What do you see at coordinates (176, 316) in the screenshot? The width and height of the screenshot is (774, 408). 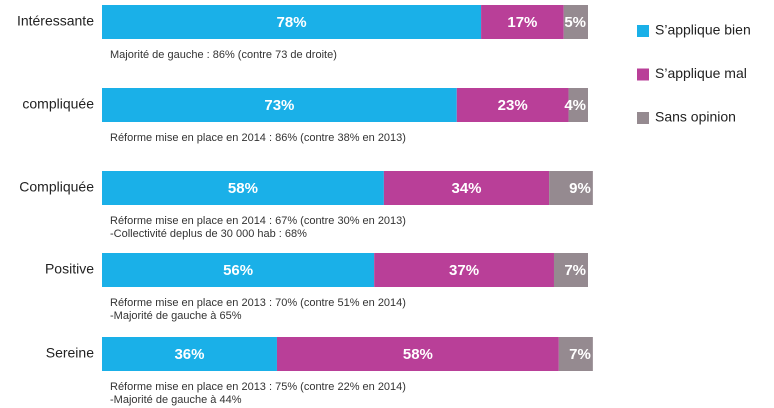 I see `annotation: -Majorité de gauche à 65%` at bounding box center [176, 316].